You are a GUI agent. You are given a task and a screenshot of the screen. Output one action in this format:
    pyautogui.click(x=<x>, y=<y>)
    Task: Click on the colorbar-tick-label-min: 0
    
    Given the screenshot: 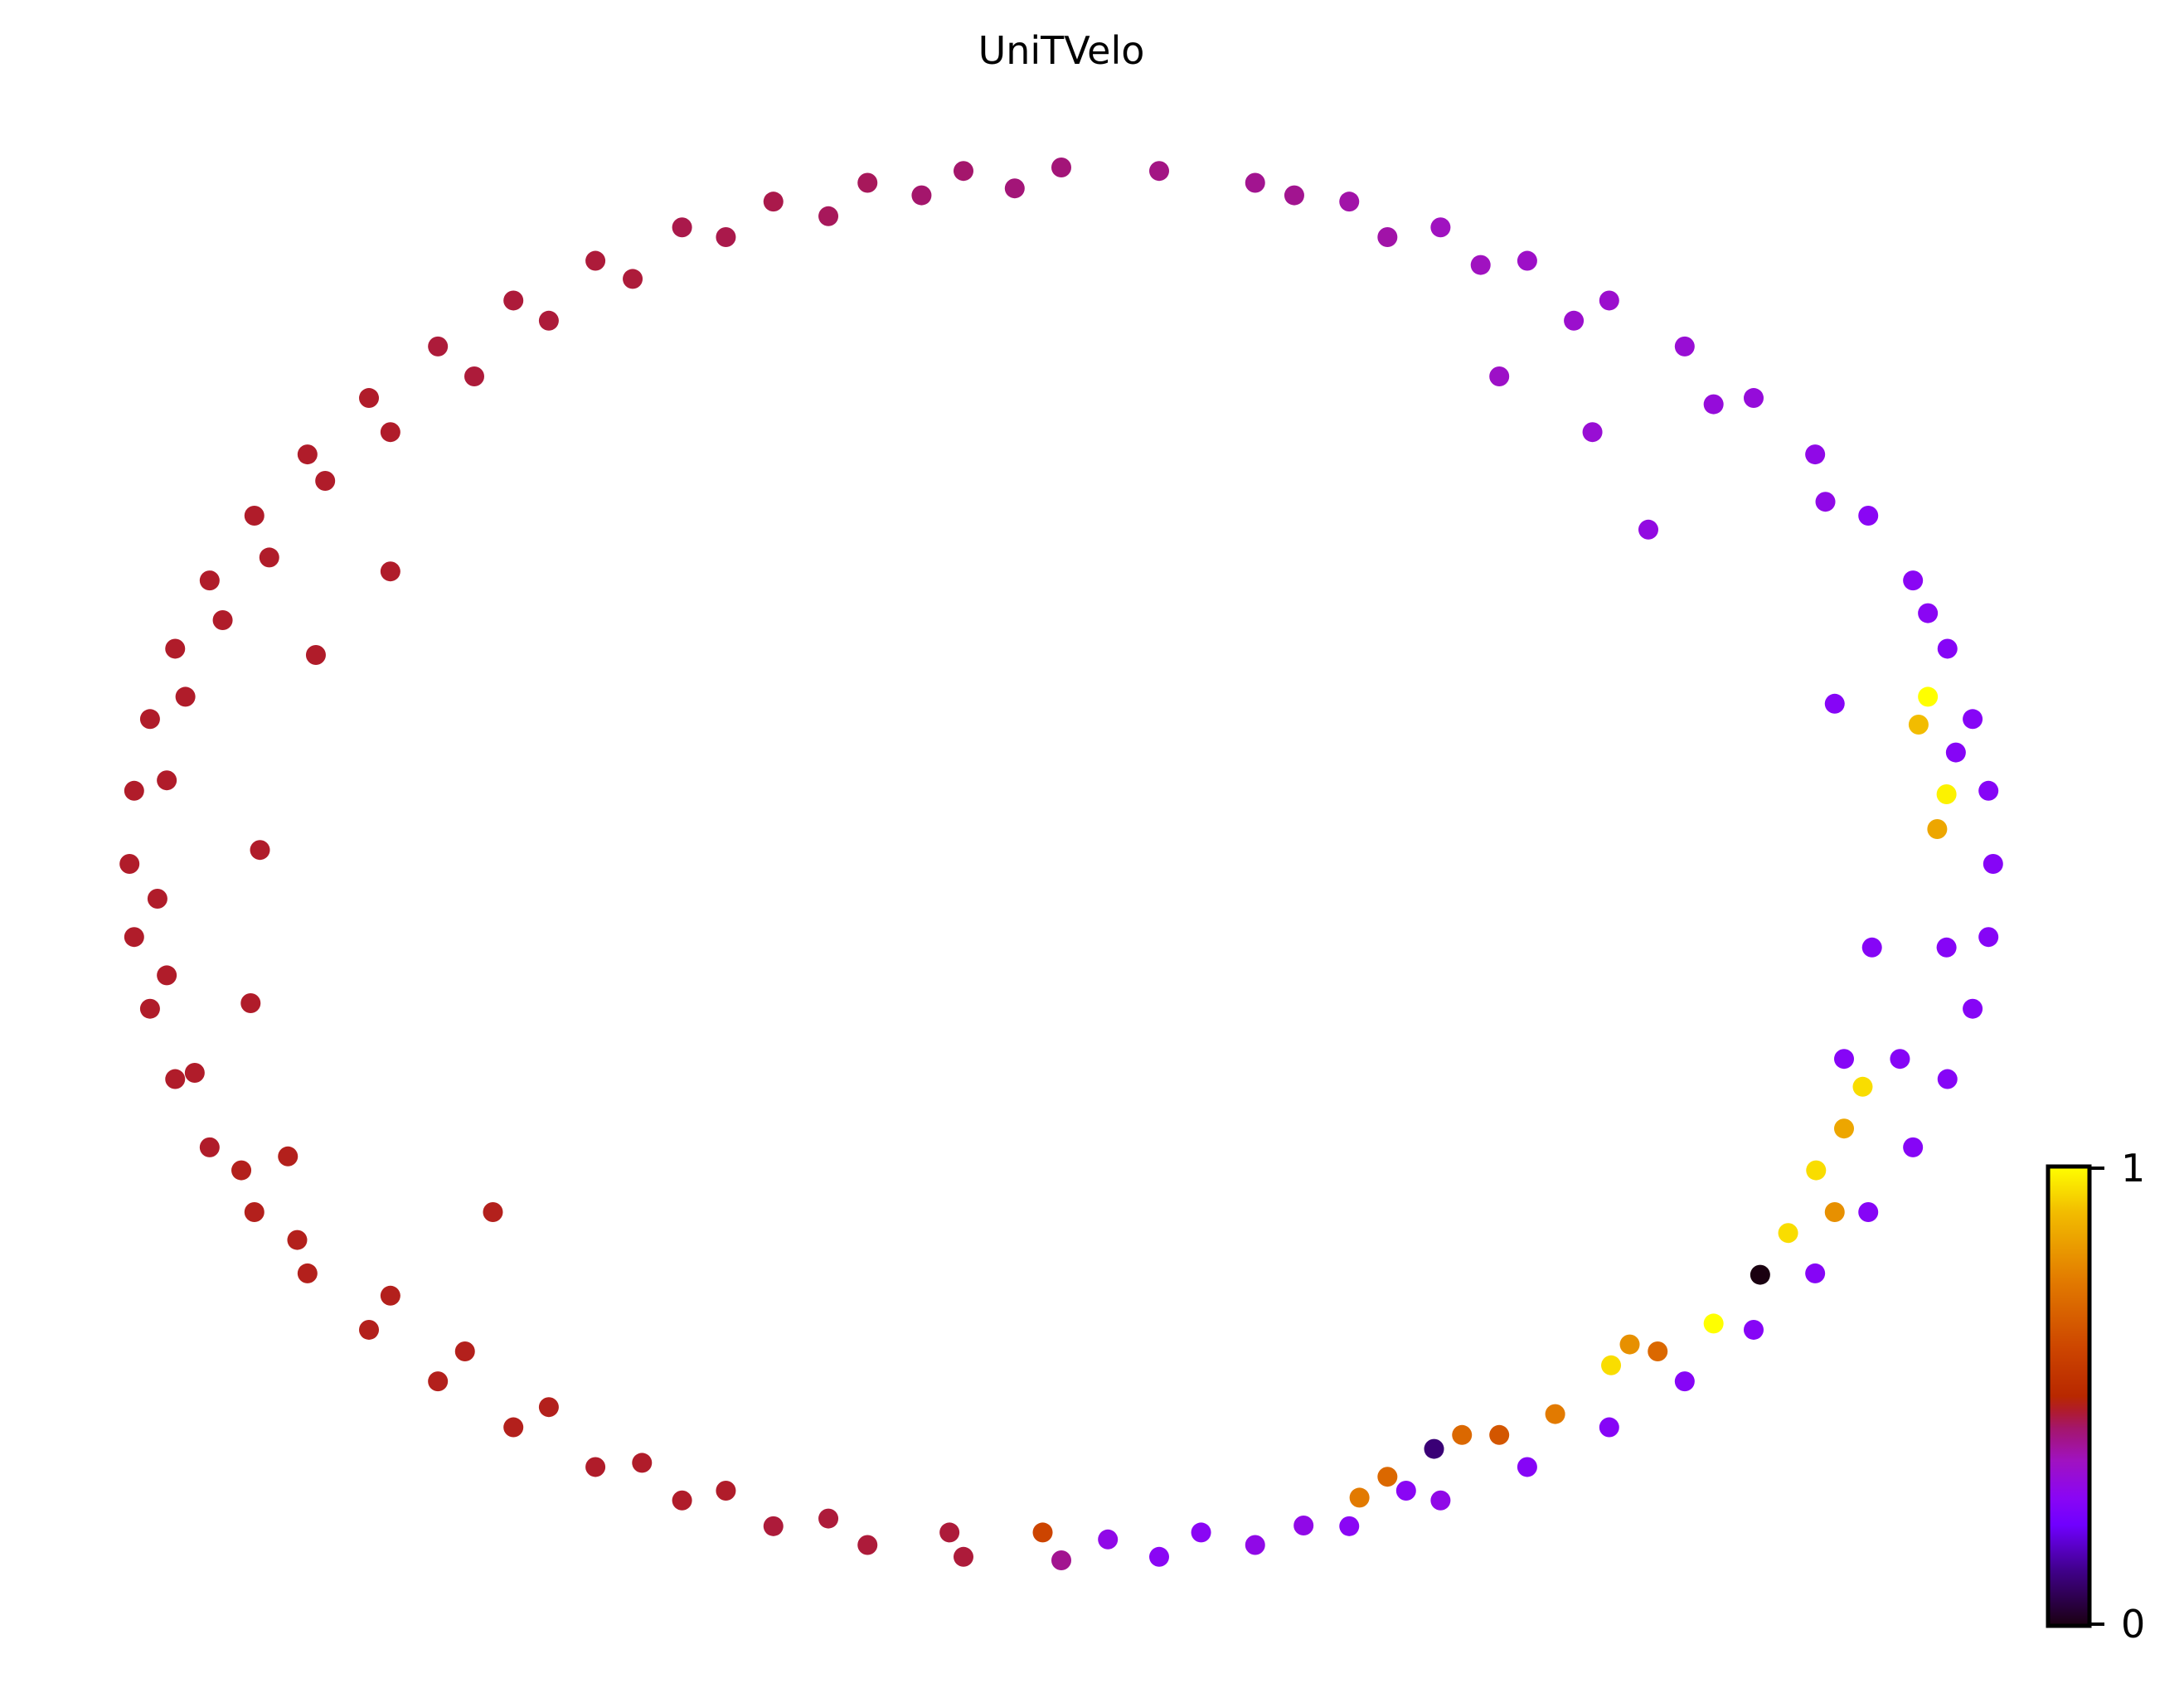 What is the action you would take?
    pyautogui.click(x=2133, y=1624)
    